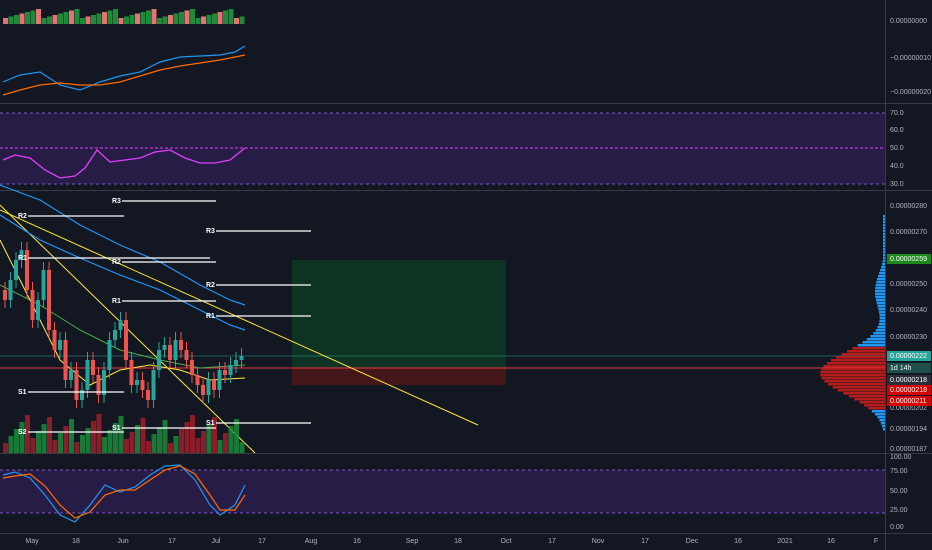 Image resolution: width=932 pixels, height=550 pixels. Describe the element at coordinates (552, 541) in the screenshot. I see `time-axis-label: 17` at that location.